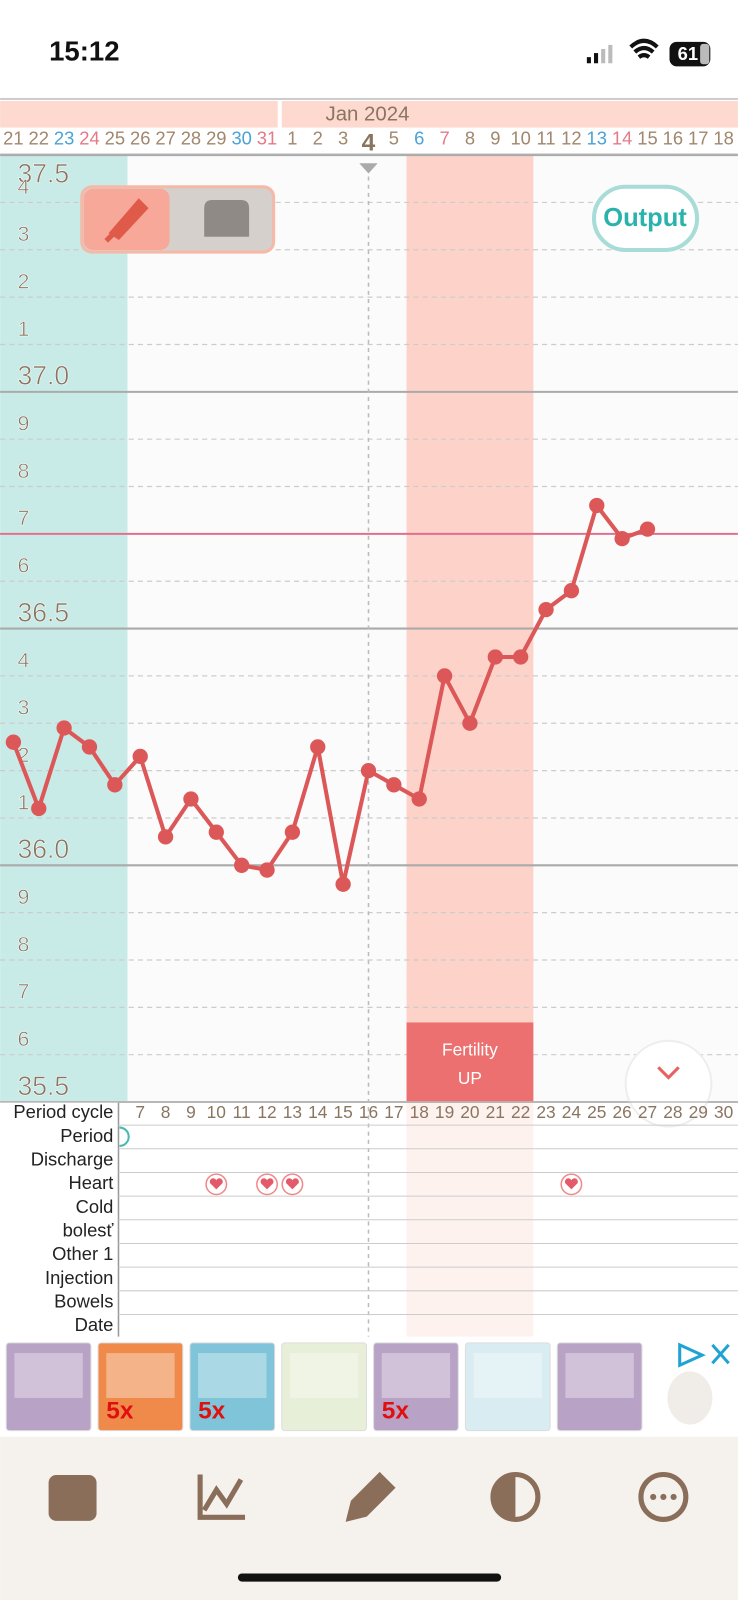  I want to click on collapse-button, so click(668, 1083).